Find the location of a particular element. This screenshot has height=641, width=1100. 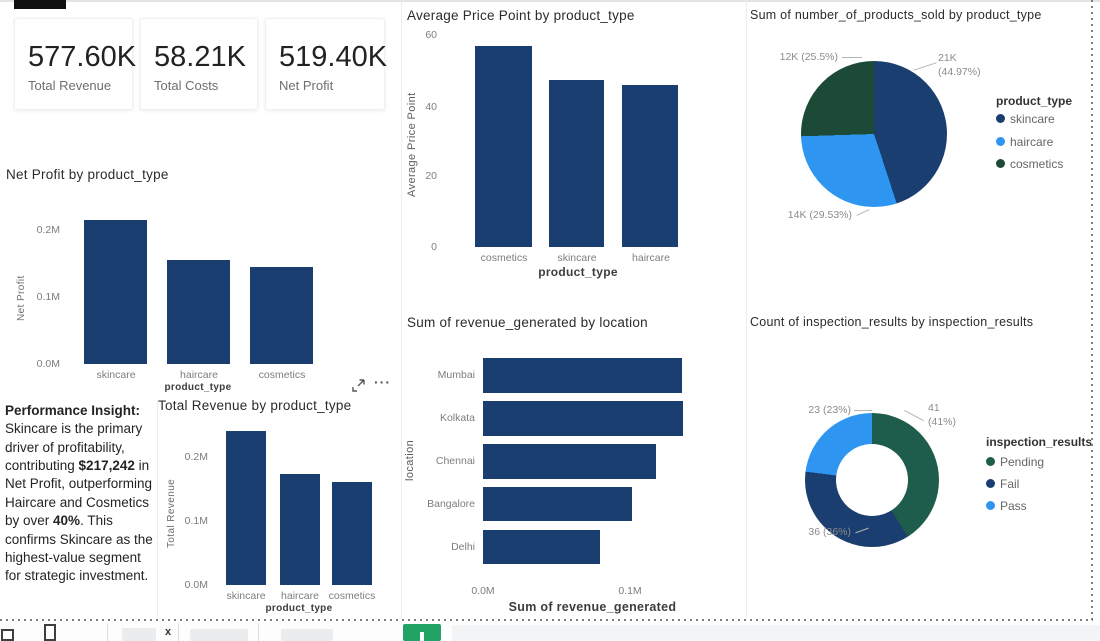

y-axis-label: Net Profit is located at coordinates (21, 298).